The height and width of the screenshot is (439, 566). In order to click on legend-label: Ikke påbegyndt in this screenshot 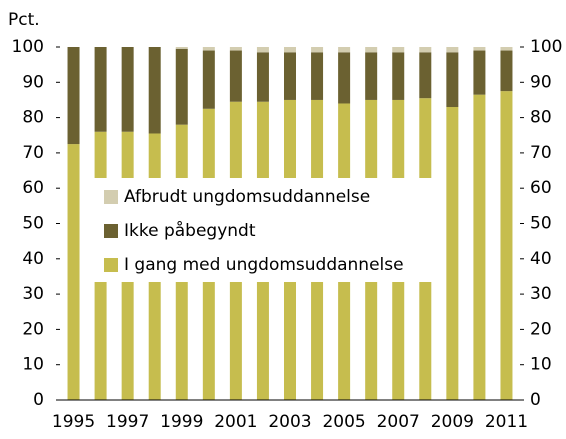, I will do `click(190, 230)`.